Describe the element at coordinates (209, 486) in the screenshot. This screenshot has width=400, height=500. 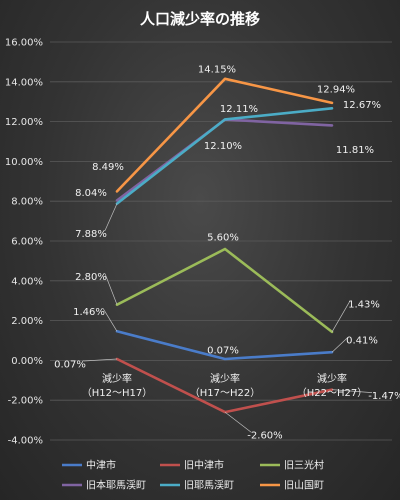
I see `legend-entry: 旧耶馬渓町` at that location.